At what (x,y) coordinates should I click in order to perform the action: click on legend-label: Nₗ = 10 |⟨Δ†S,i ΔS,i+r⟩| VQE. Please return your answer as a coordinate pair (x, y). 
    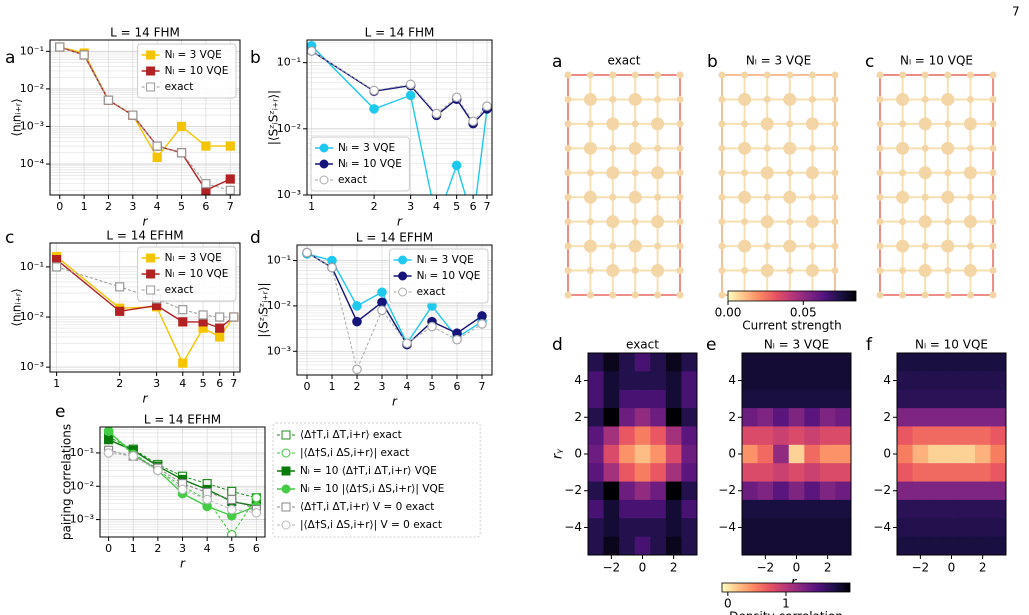
    Looking at the image, I should click on (372, 489).